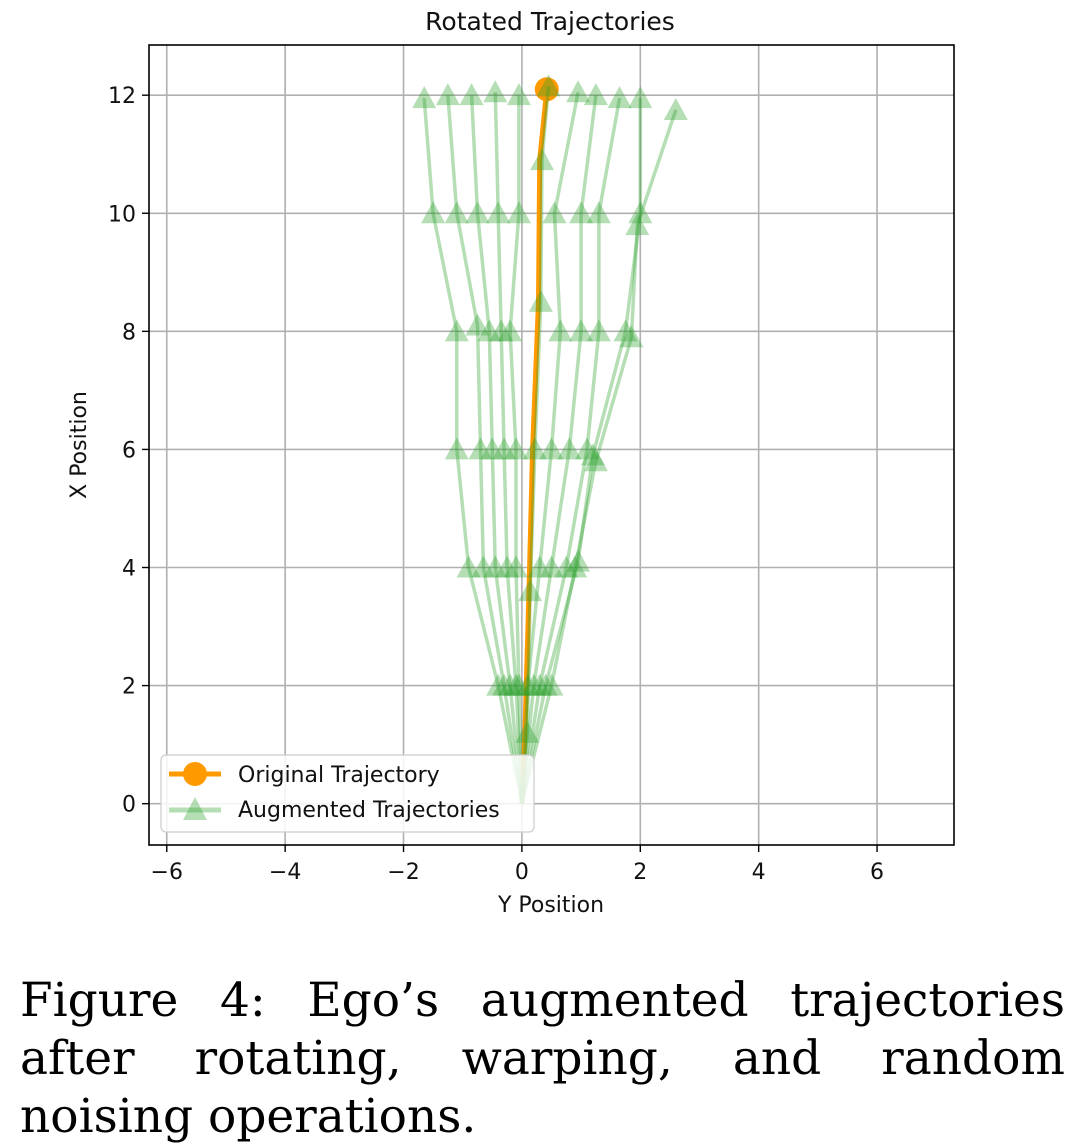 The image size is (1080, 1146). I want to click on original-trajectory-line, so click(534, 446).